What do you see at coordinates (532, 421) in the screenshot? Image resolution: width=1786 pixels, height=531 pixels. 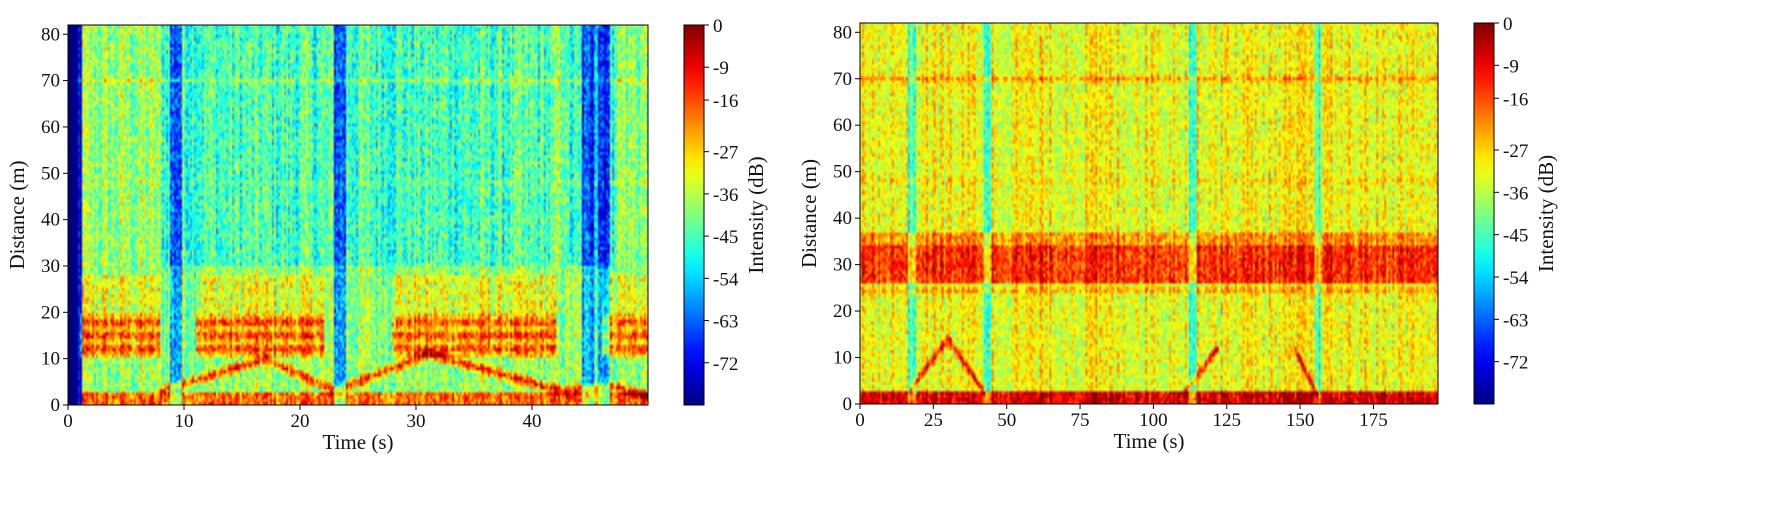 I see `x-tick-label: 40` at bounding box center [532, 421].